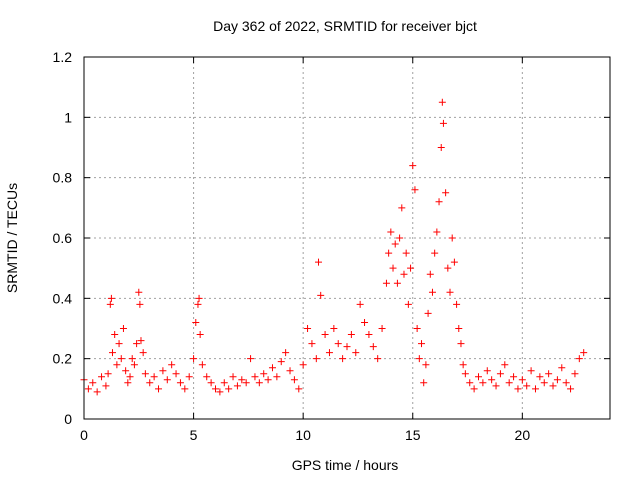 The width and height of the screenshot is (640, 485). What do you see at coordinates (12, 238) in the screenshot?
I see `y-axis-label: SRMTID / TECUs` at bounding box center [12, 238].